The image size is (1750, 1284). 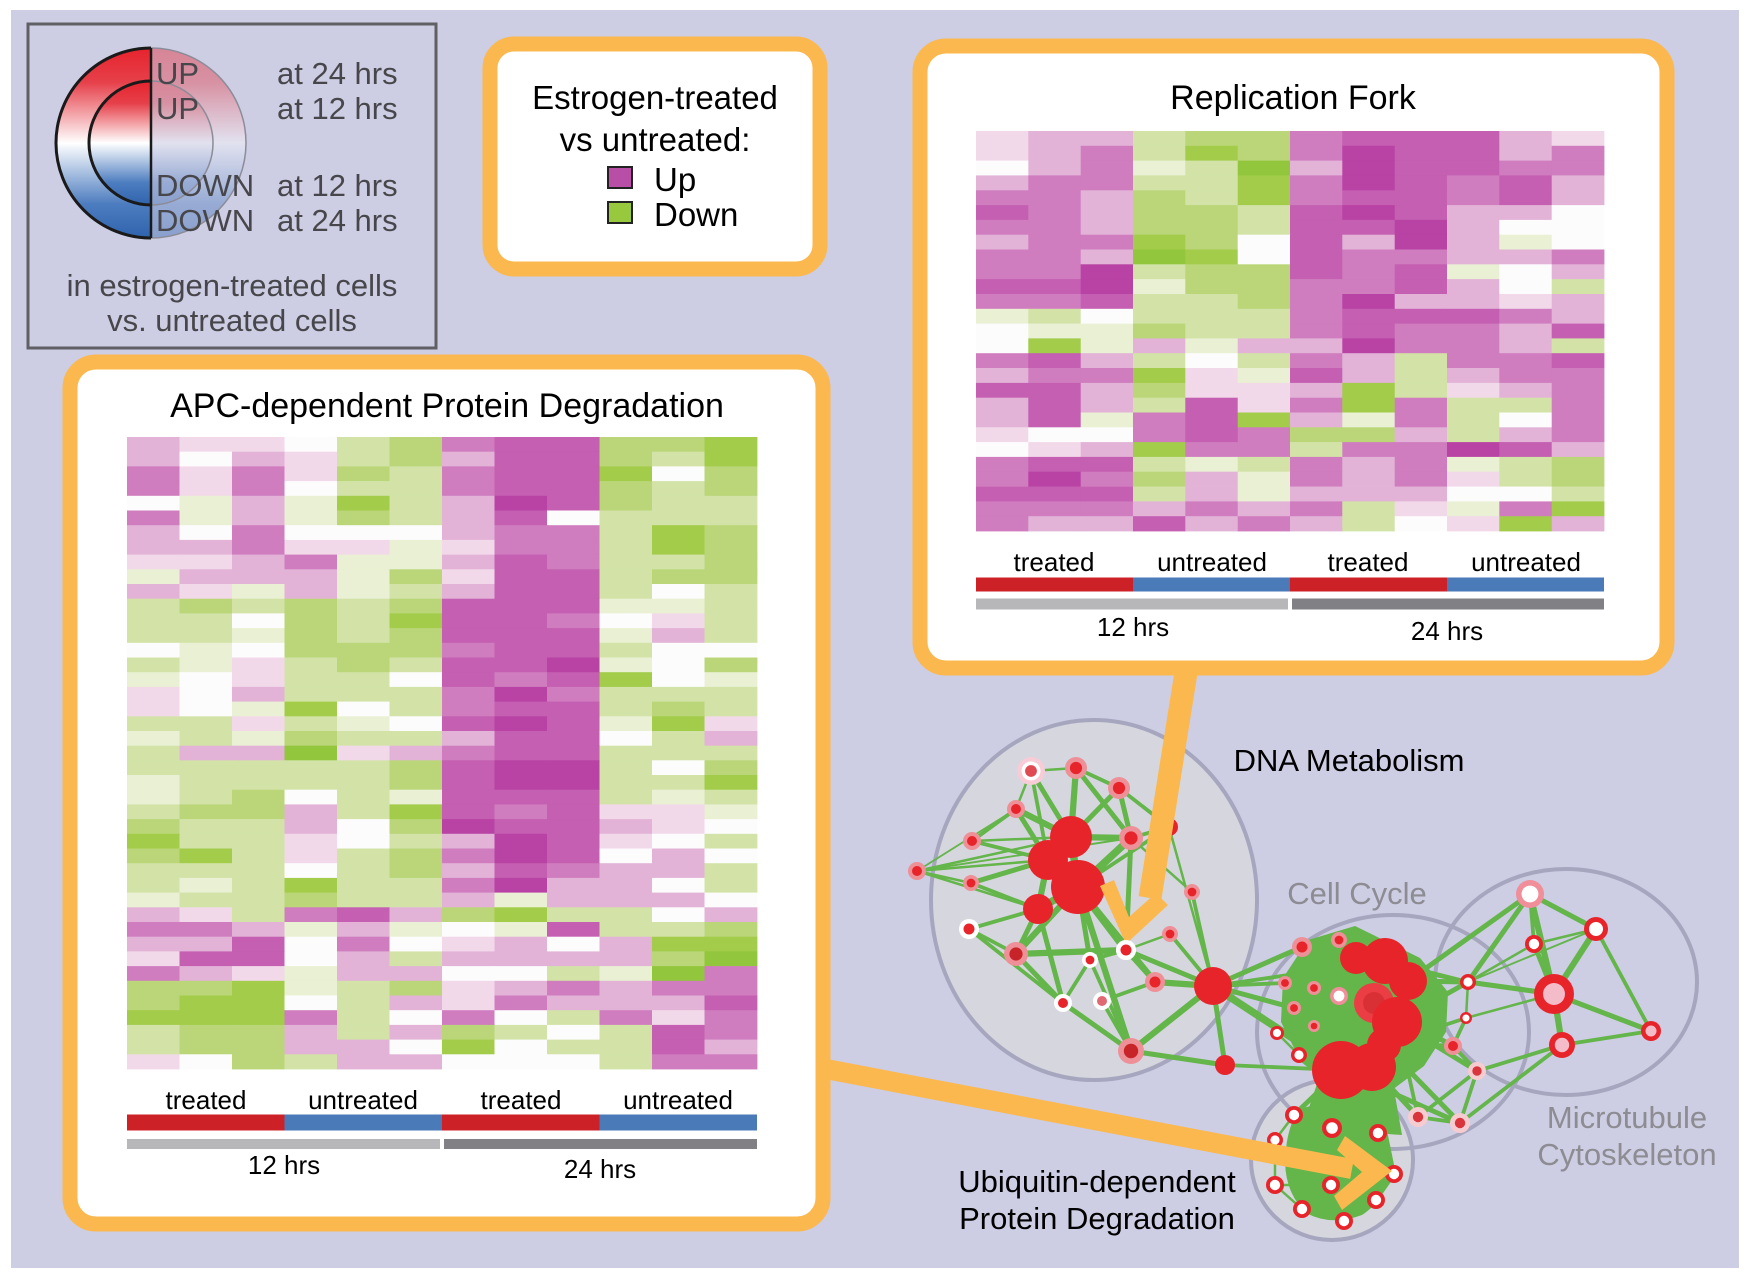 I want to click on svg-text: Replication Fork, so click(x=1293, y=98).